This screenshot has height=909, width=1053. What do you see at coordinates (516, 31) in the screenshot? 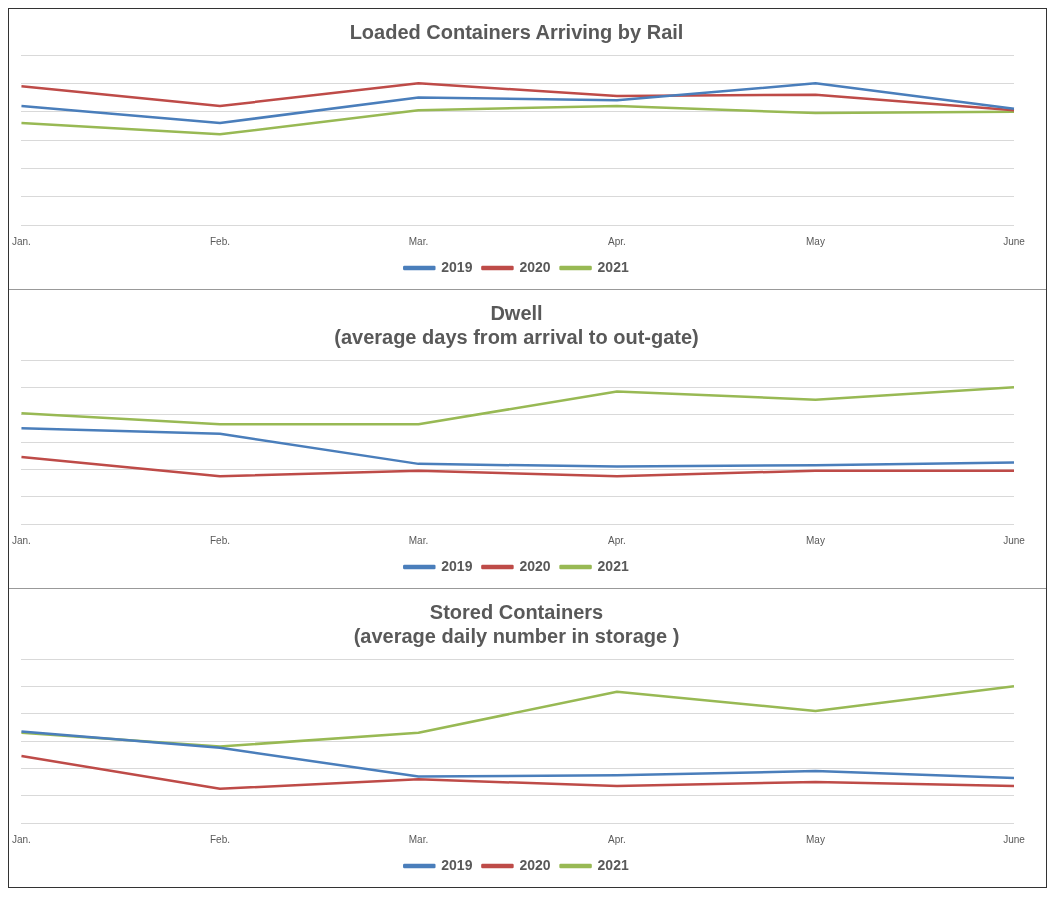
I see `chart-title: Loaded Containers Arriving by Rail` at bounding box center [516, 31].